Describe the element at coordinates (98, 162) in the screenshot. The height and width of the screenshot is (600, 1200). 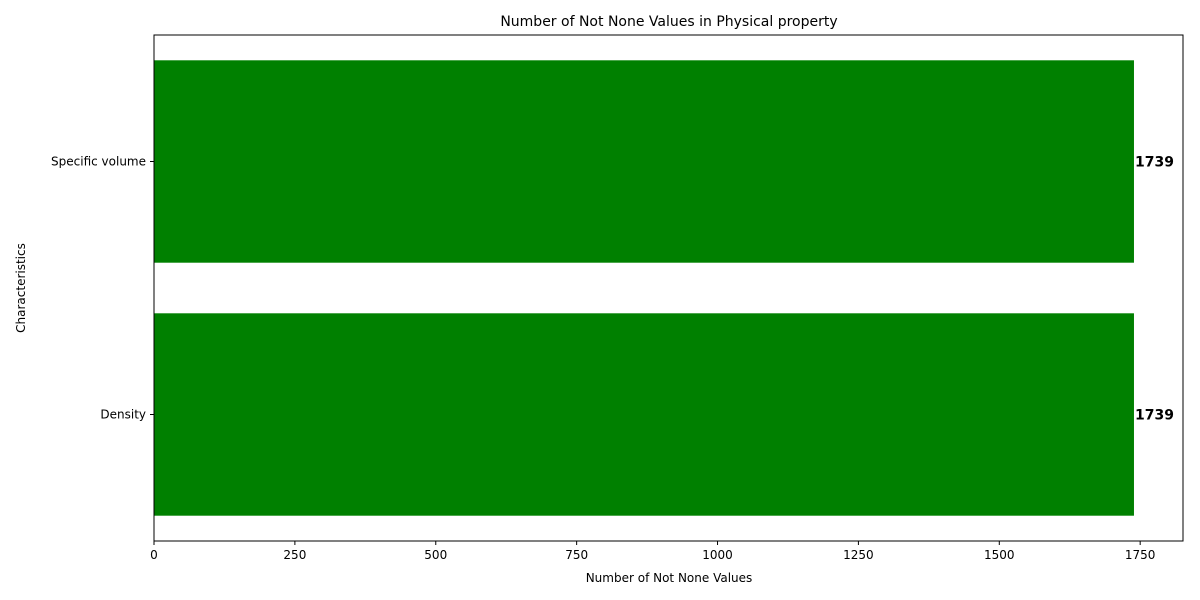
I see `y-tick-label: Specific volume` at that location.